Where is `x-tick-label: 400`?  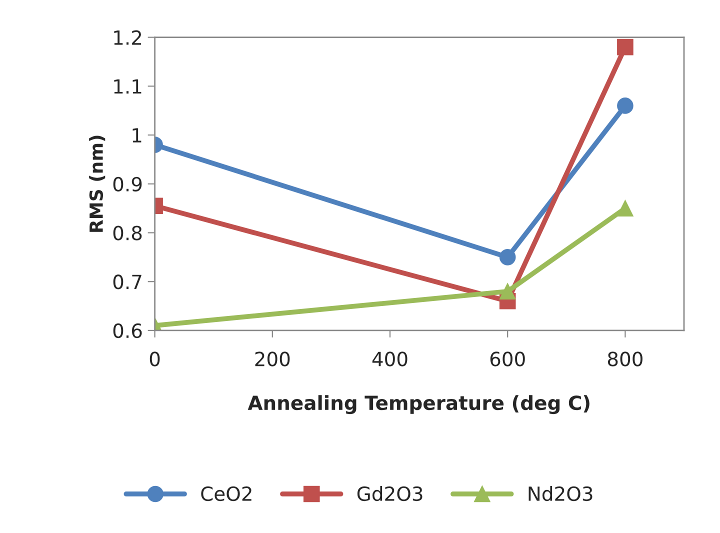 x-tick-label: 400 is located at coordinates (390, 359).